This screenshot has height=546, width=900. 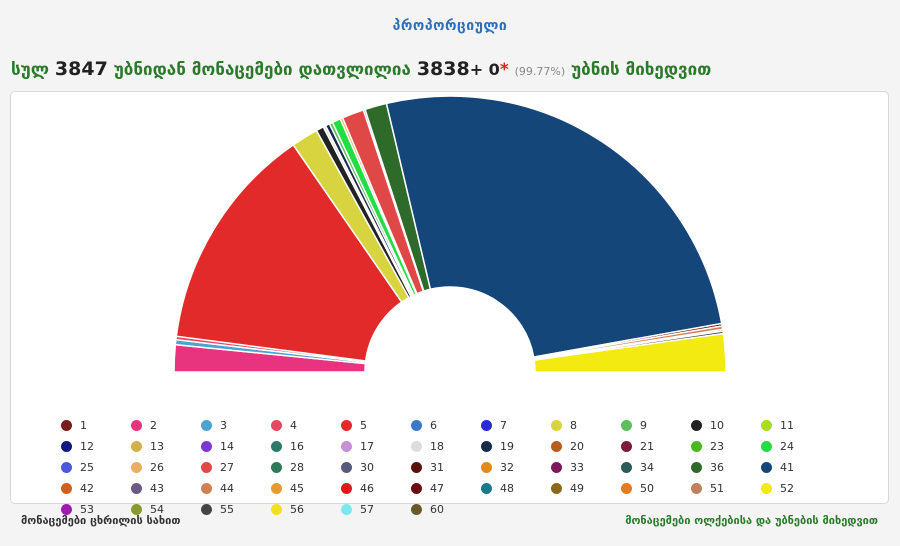 I want to click on legend-item-20: 20, so click(x=567, y=446).